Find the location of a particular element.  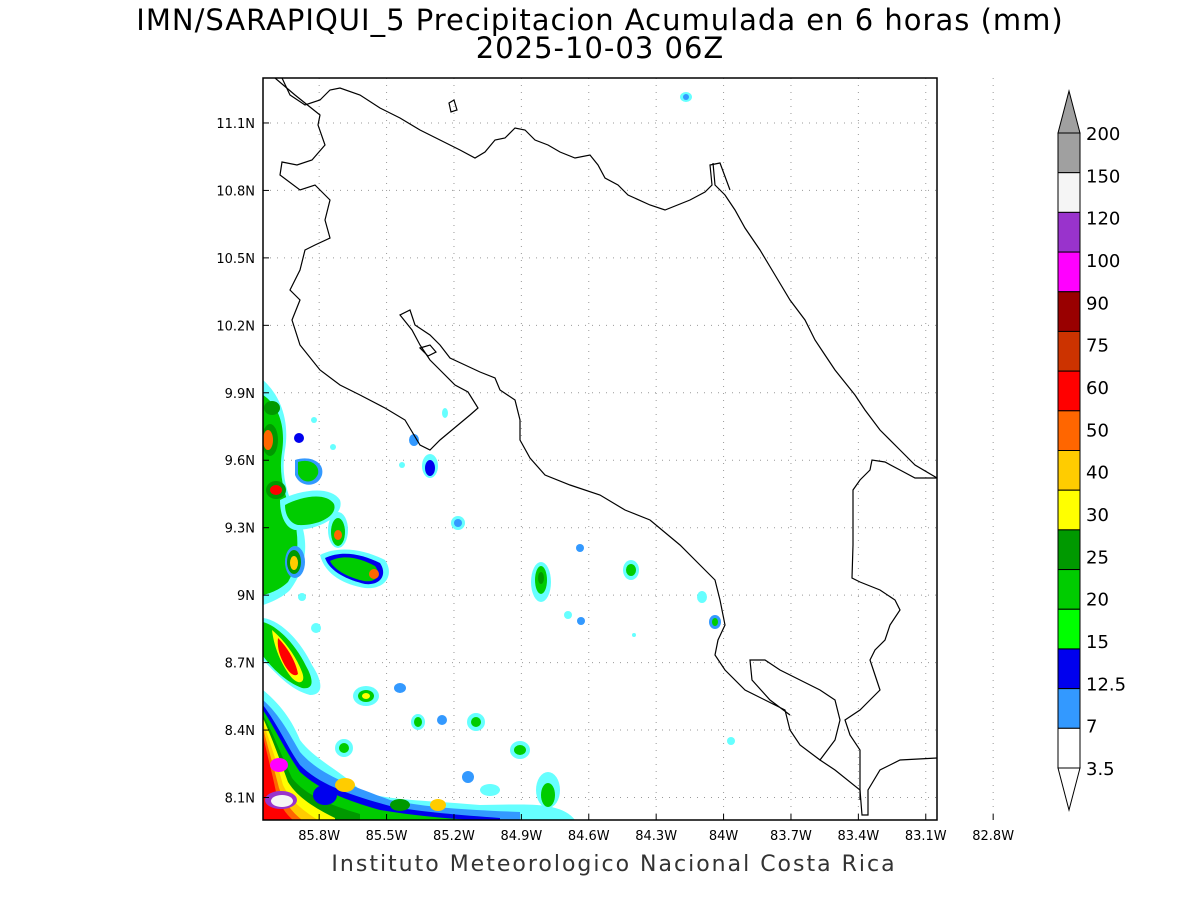

x-tick-label: 84.3W is located at coordinates (656, 836).